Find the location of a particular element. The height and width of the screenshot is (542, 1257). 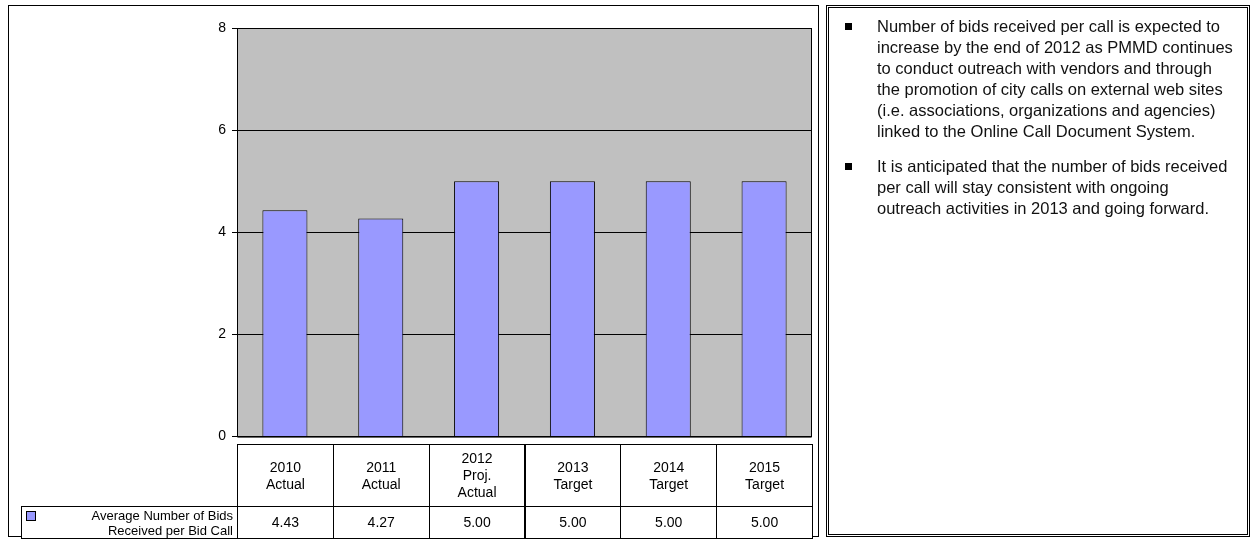

x-tick-label: 2013 Target is located at coordinates (573, 475).